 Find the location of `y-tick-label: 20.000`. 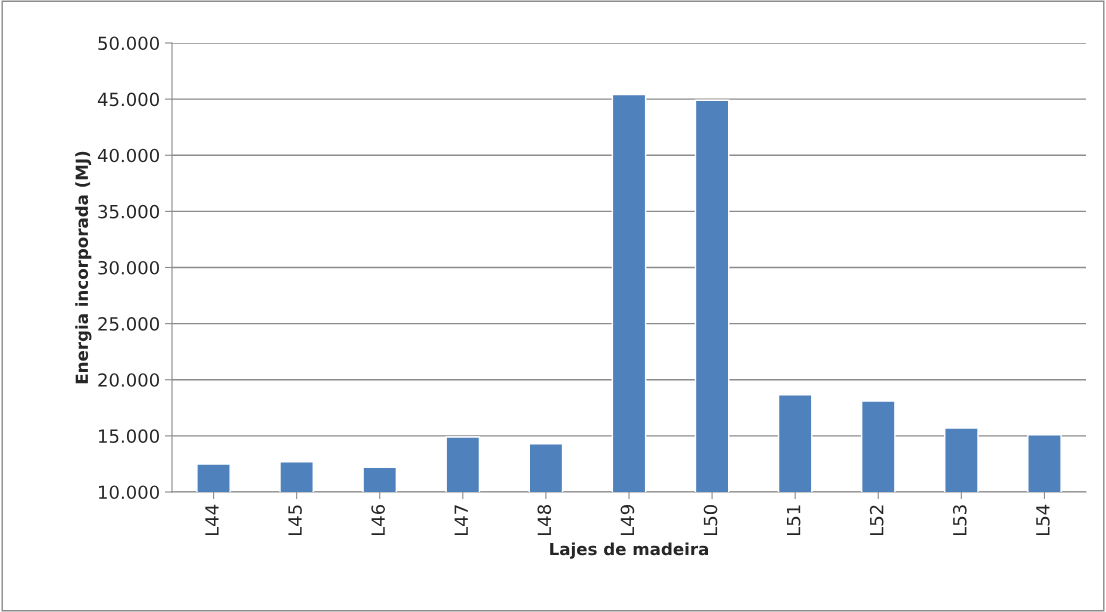

y-tick-label: 20.000 is located at coordinates (128, 380).